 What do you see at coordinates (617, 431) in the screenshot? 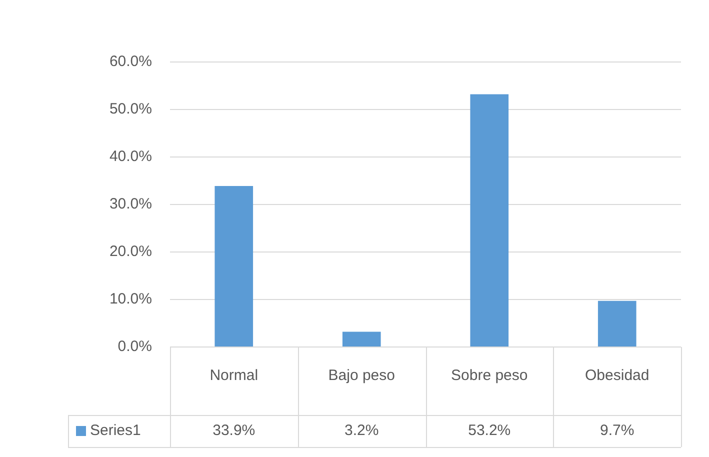
I see `data-label: 9.7%` at bounding box center [617, 431].